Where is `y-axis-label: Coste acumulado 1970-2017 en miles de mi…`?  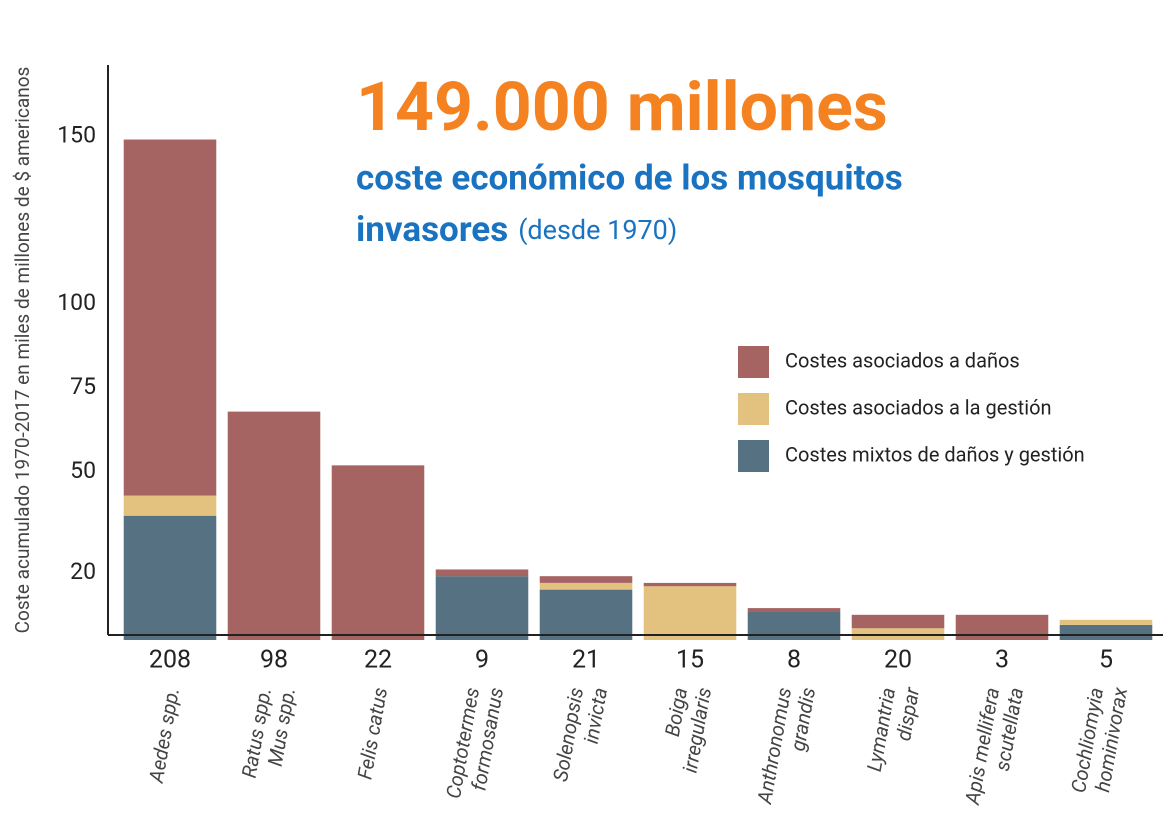
y-axis-label: Coste acumulado 1970-2017 en miles de mi… is located at coordinates (22, 350).